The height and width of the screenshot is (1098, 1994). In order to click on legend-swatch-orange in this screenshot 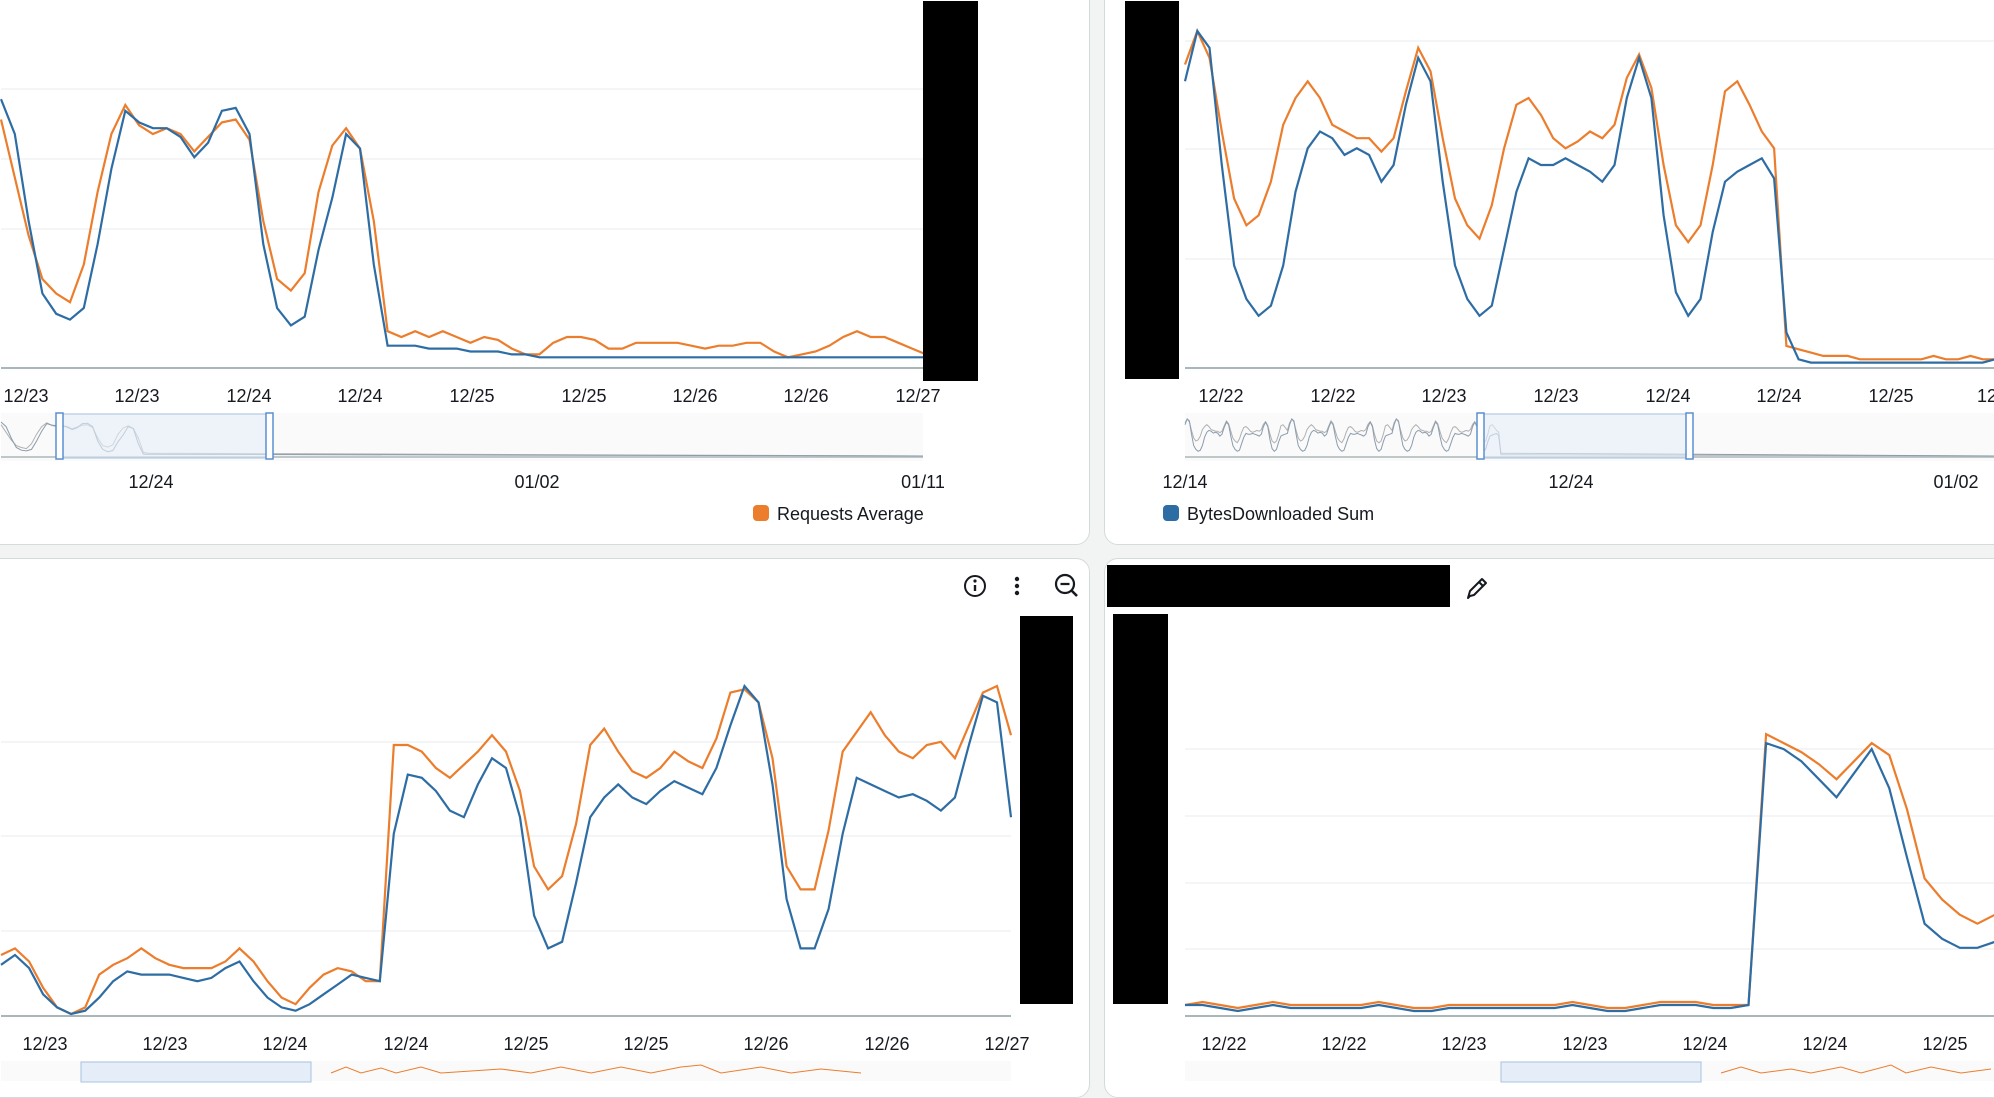, I will do `click(761, 513)`.